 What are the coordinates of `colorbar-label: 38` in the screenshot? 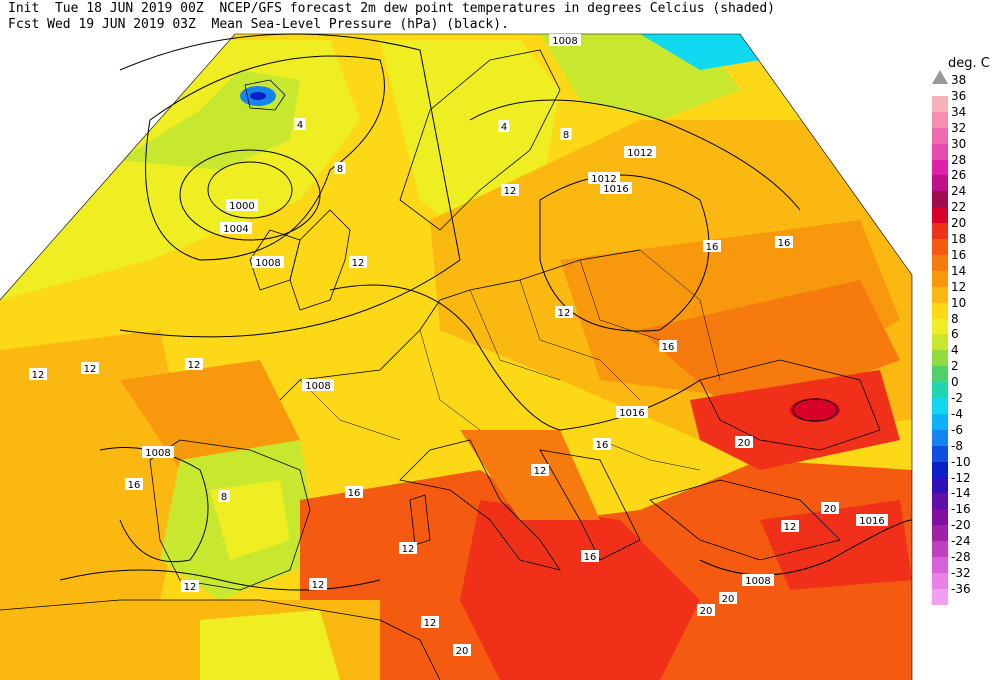 It's located at (959, 80).